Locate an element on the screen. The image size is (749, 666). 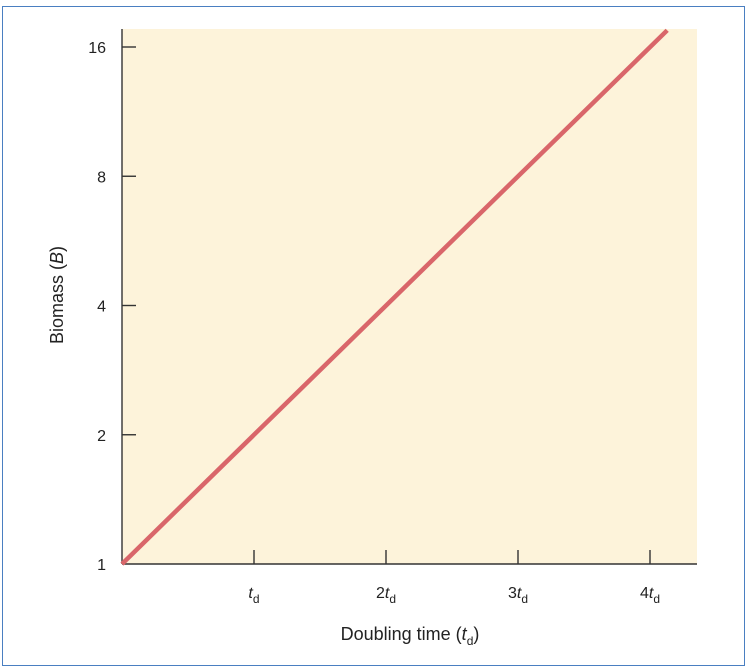
x-axis-ticks: td 2td 3td 4td is located at coordinates (454, 578).